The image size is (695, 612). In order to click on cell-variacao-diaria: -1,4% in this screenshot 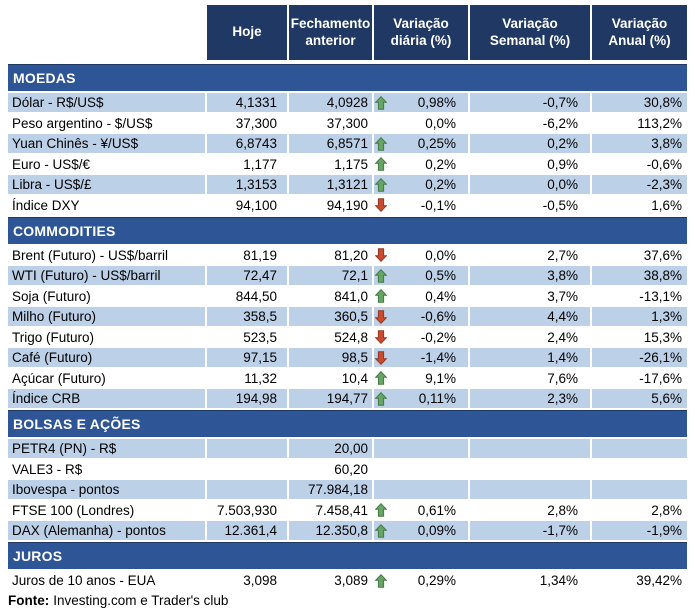, I will do `click(420, 357)`.